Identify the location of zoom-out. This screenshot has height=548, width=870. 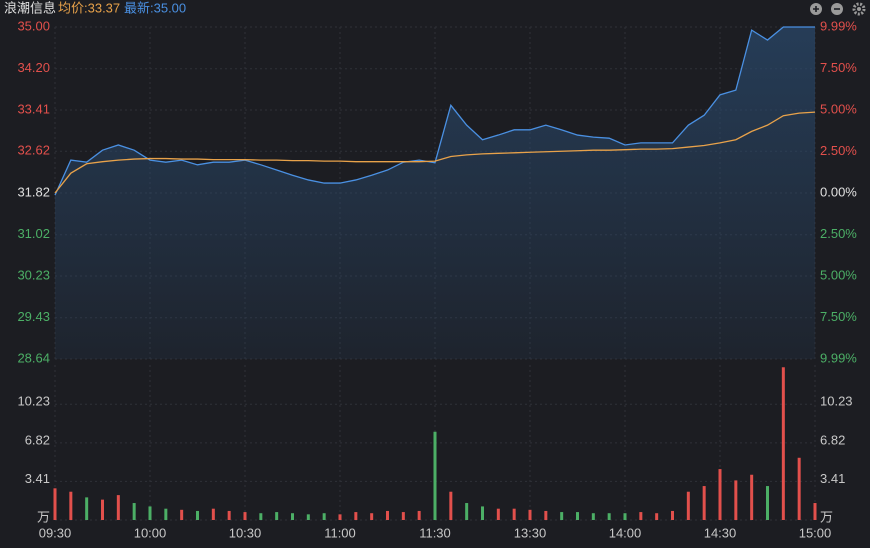
(837, 9).